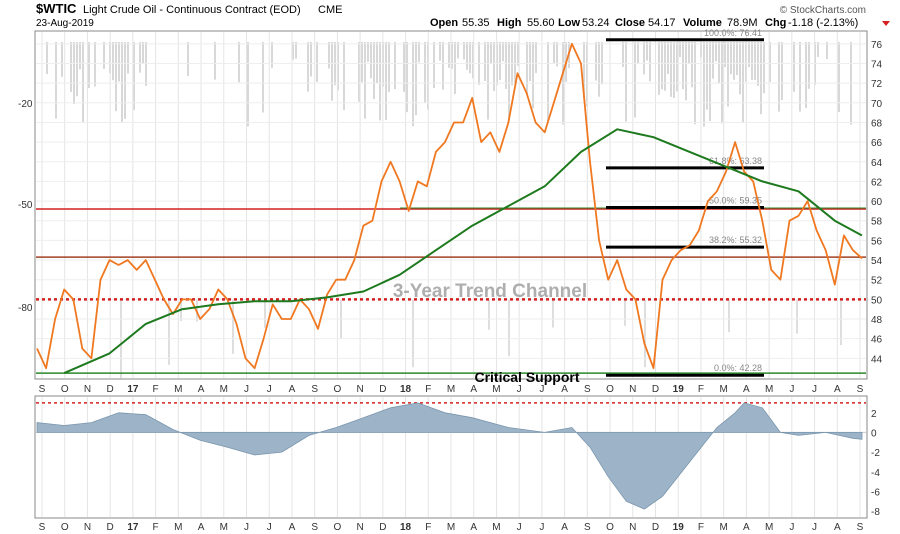 The height and width of the screenshot is (534, 900). Describe the element at coordinates (610, 527) in the screenshot. I see `x-tick-label: O` at that location.